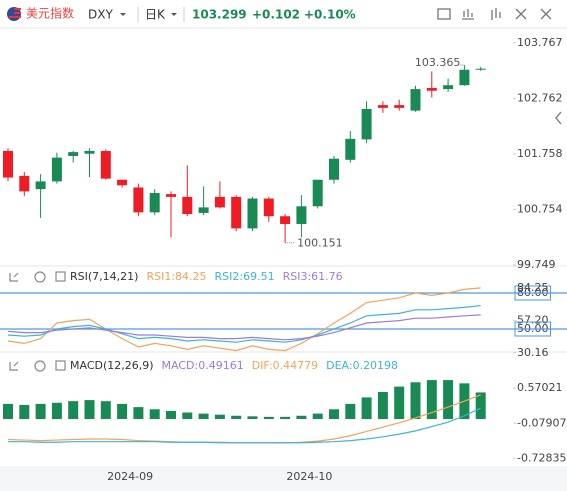 The image size is (567, 491). What do you see at coordinates (540, 208) in the screenshot?
I see `y-tick-label: 100.754` at bounding box center [540, 208].